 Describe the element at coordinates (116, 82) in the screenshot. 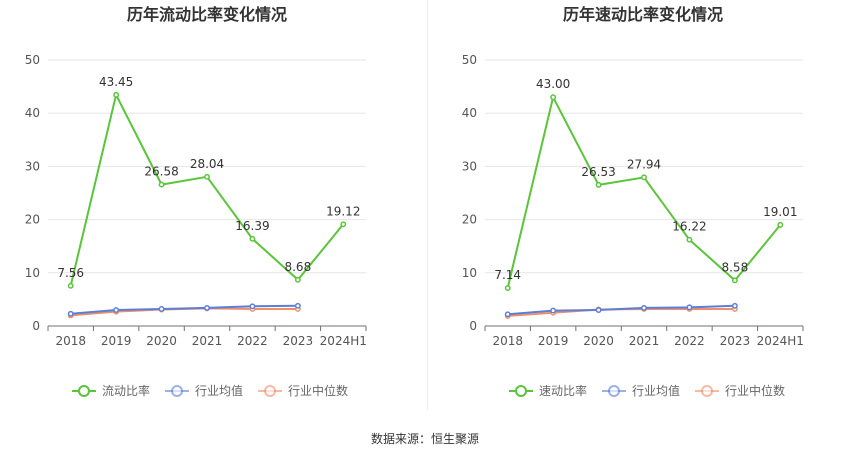

I see `data-label: 43.45` at that location.